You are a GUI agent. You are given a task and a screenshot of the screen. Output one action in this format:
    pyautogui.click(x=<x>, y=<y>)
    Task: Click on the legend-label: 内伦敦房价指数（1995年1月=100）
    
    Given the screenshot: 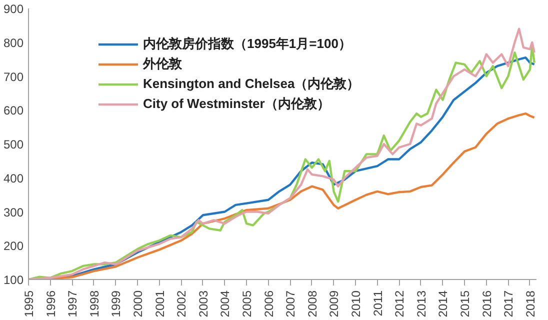 What is the action you would take?
    pyautogui.click(x=247, y=44)
    